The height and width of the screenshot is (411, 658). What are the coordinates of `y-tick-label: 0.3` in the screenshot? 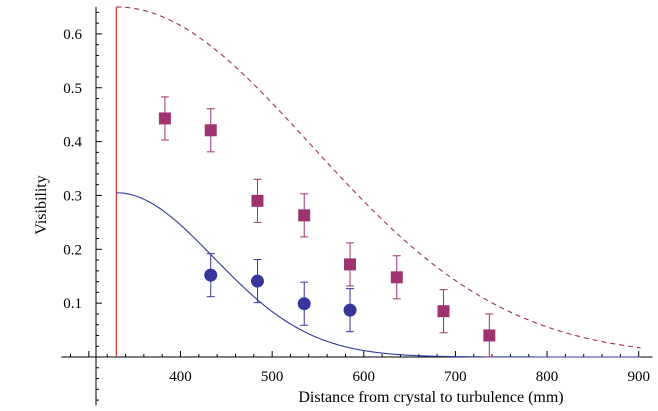 It's located at (72, 196).